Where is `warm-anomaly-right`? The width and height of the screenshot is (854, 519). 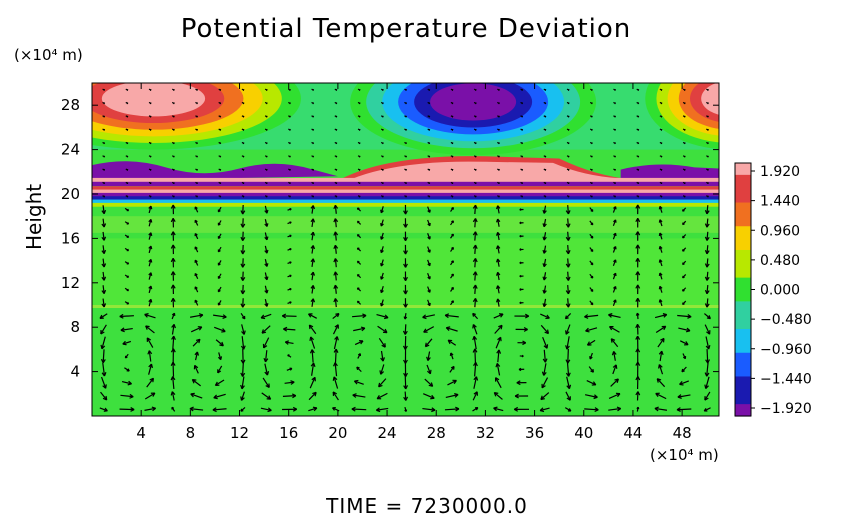
warm-anomaly-right is located at coordinates (682, 116).